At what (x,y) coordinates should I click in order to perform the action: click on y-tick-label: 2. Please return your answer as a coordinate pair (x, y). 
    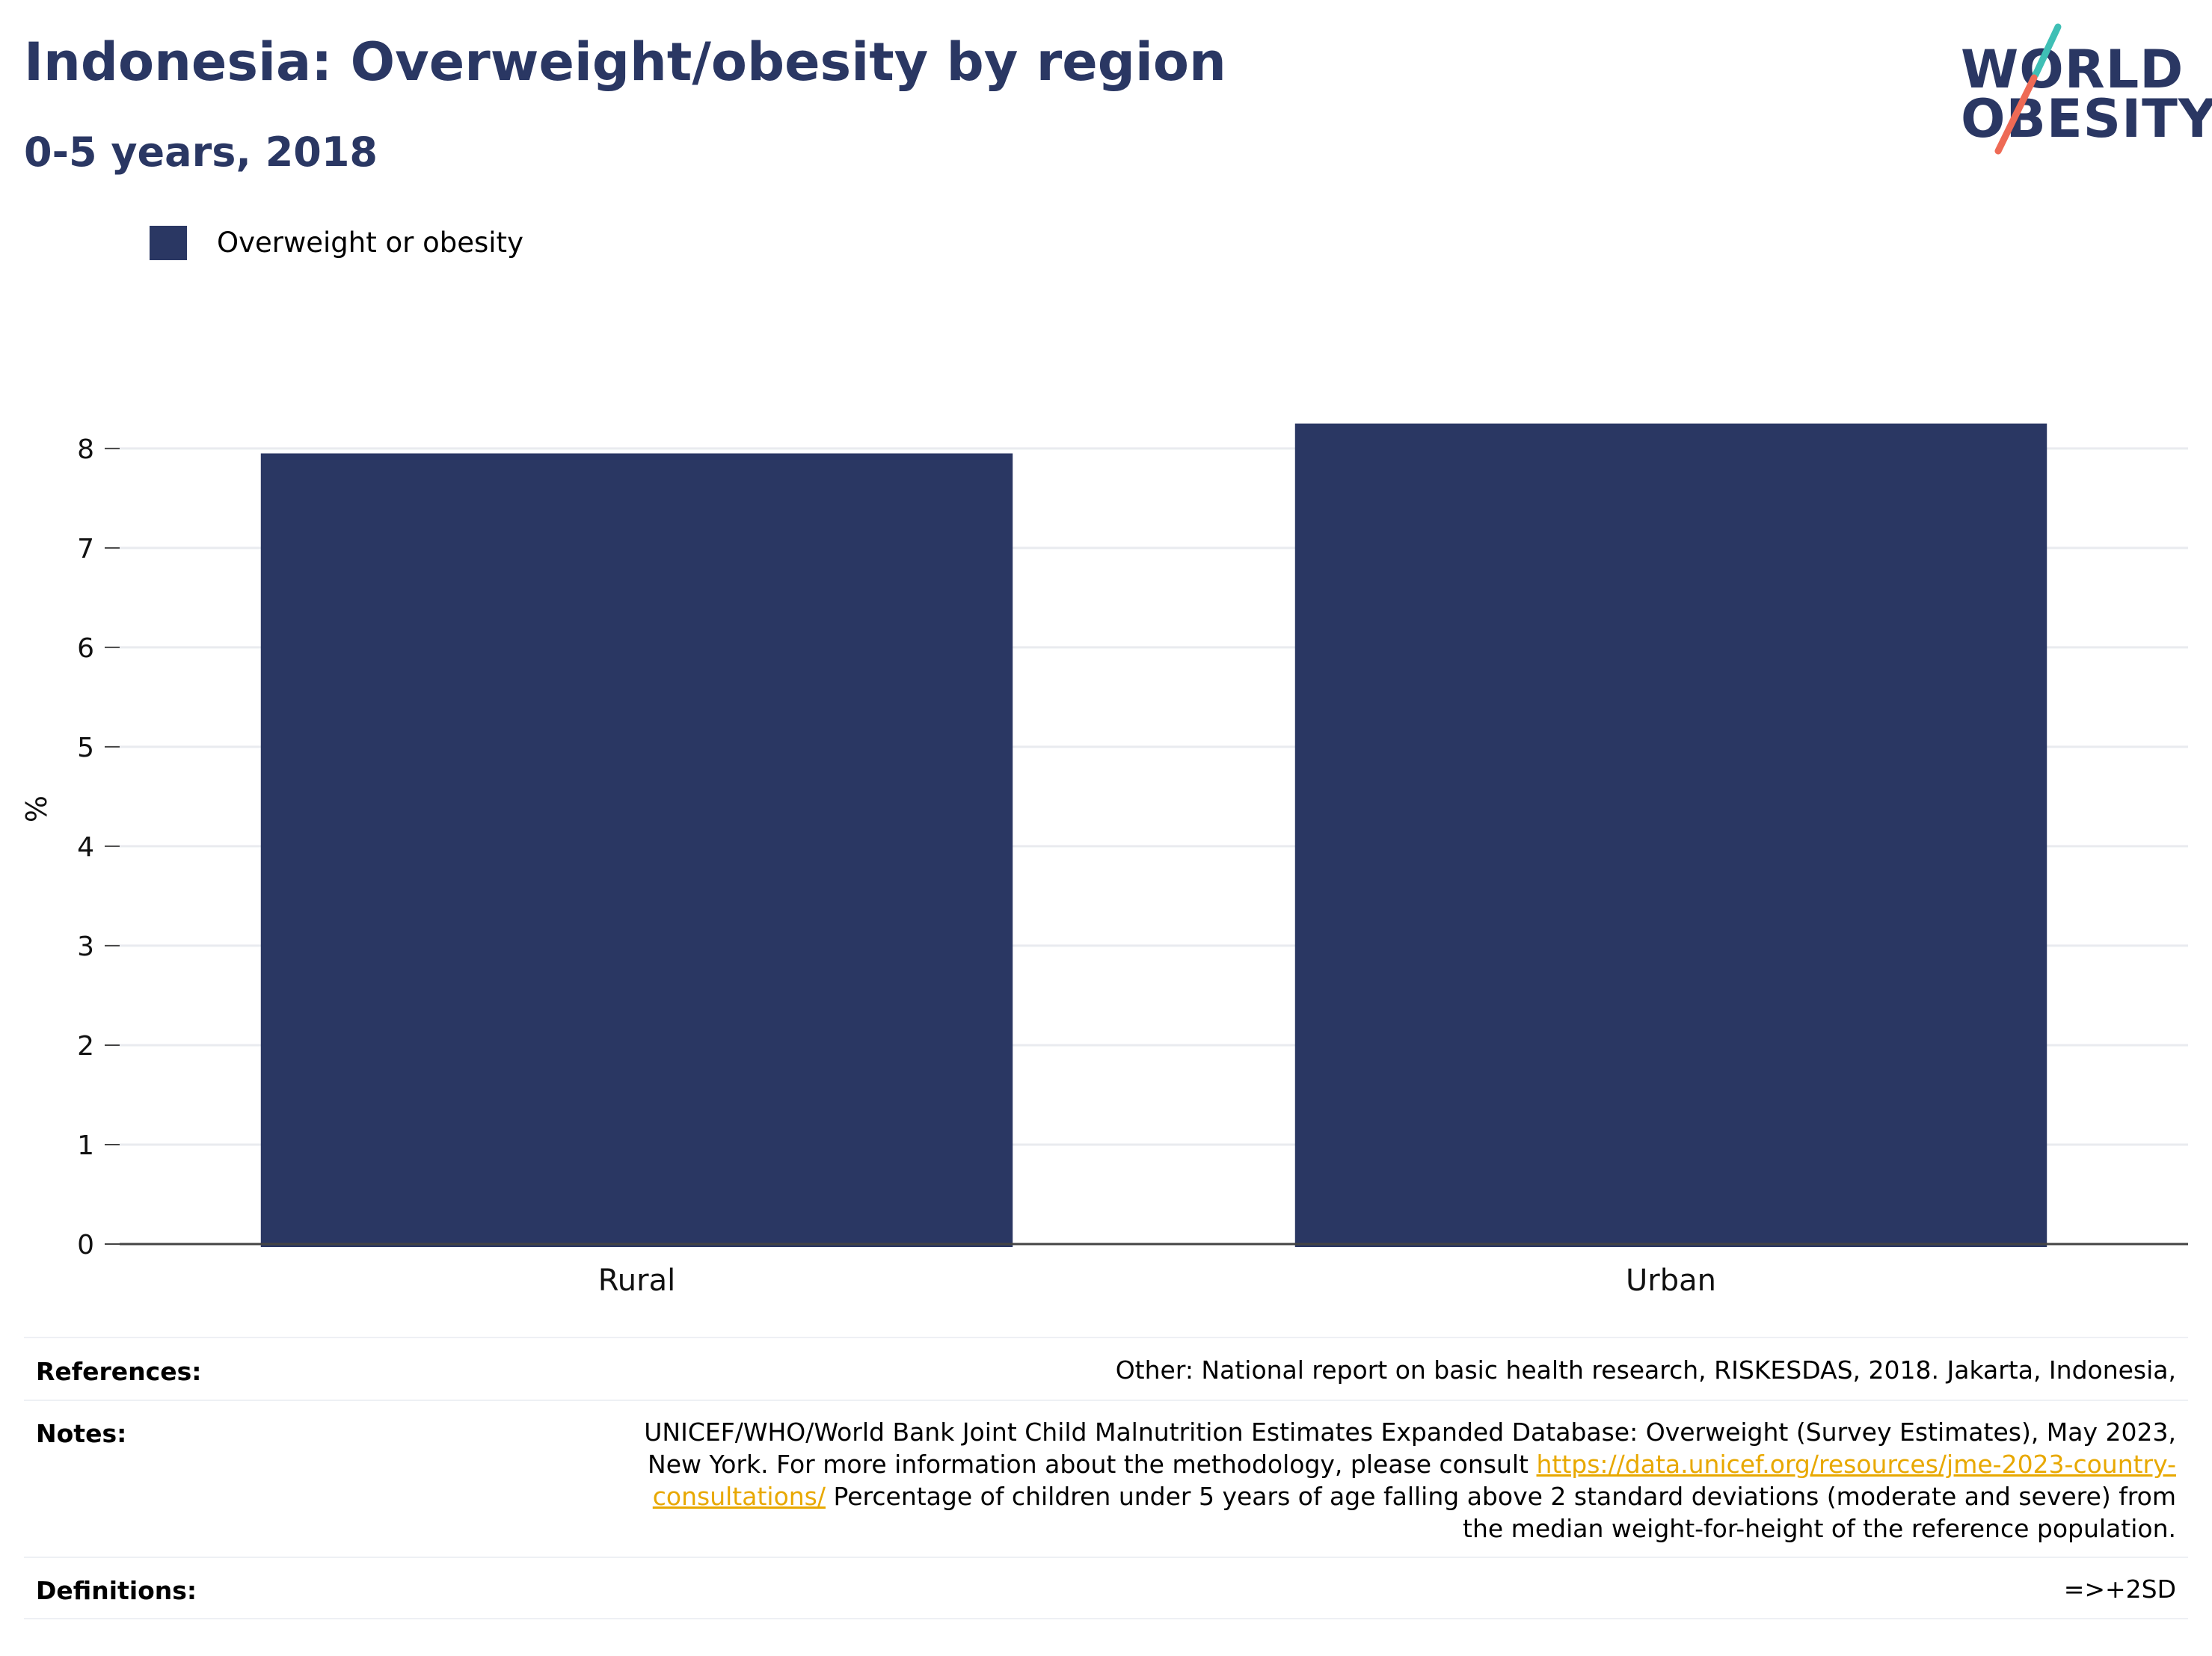
    Looking at the image, I should click on (85, 1046).